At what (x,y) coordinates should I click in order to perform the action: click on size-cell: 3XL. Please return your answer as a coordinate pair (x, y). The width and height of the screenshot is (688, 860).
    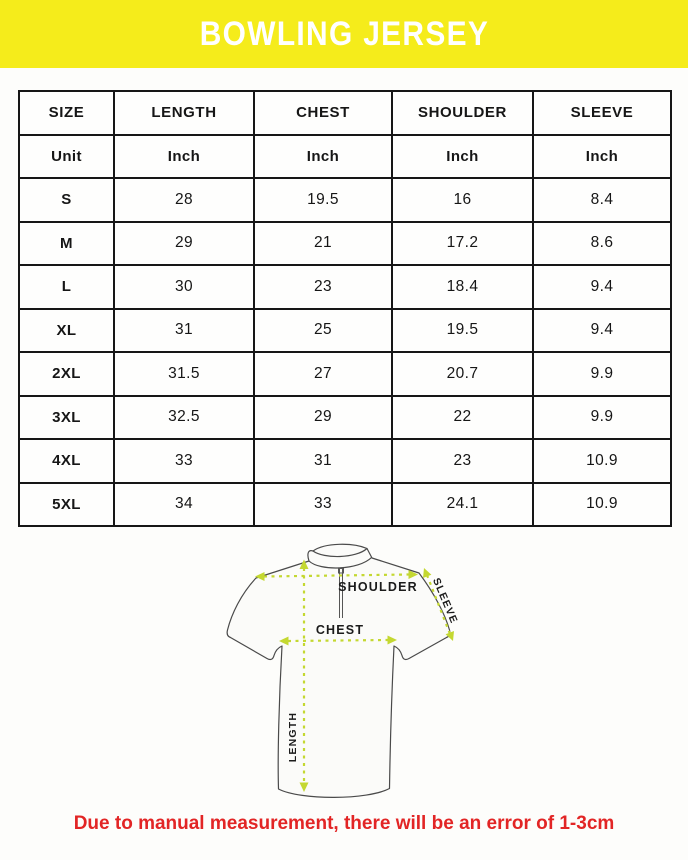
    Looking at the image, I should click on (66, 417).